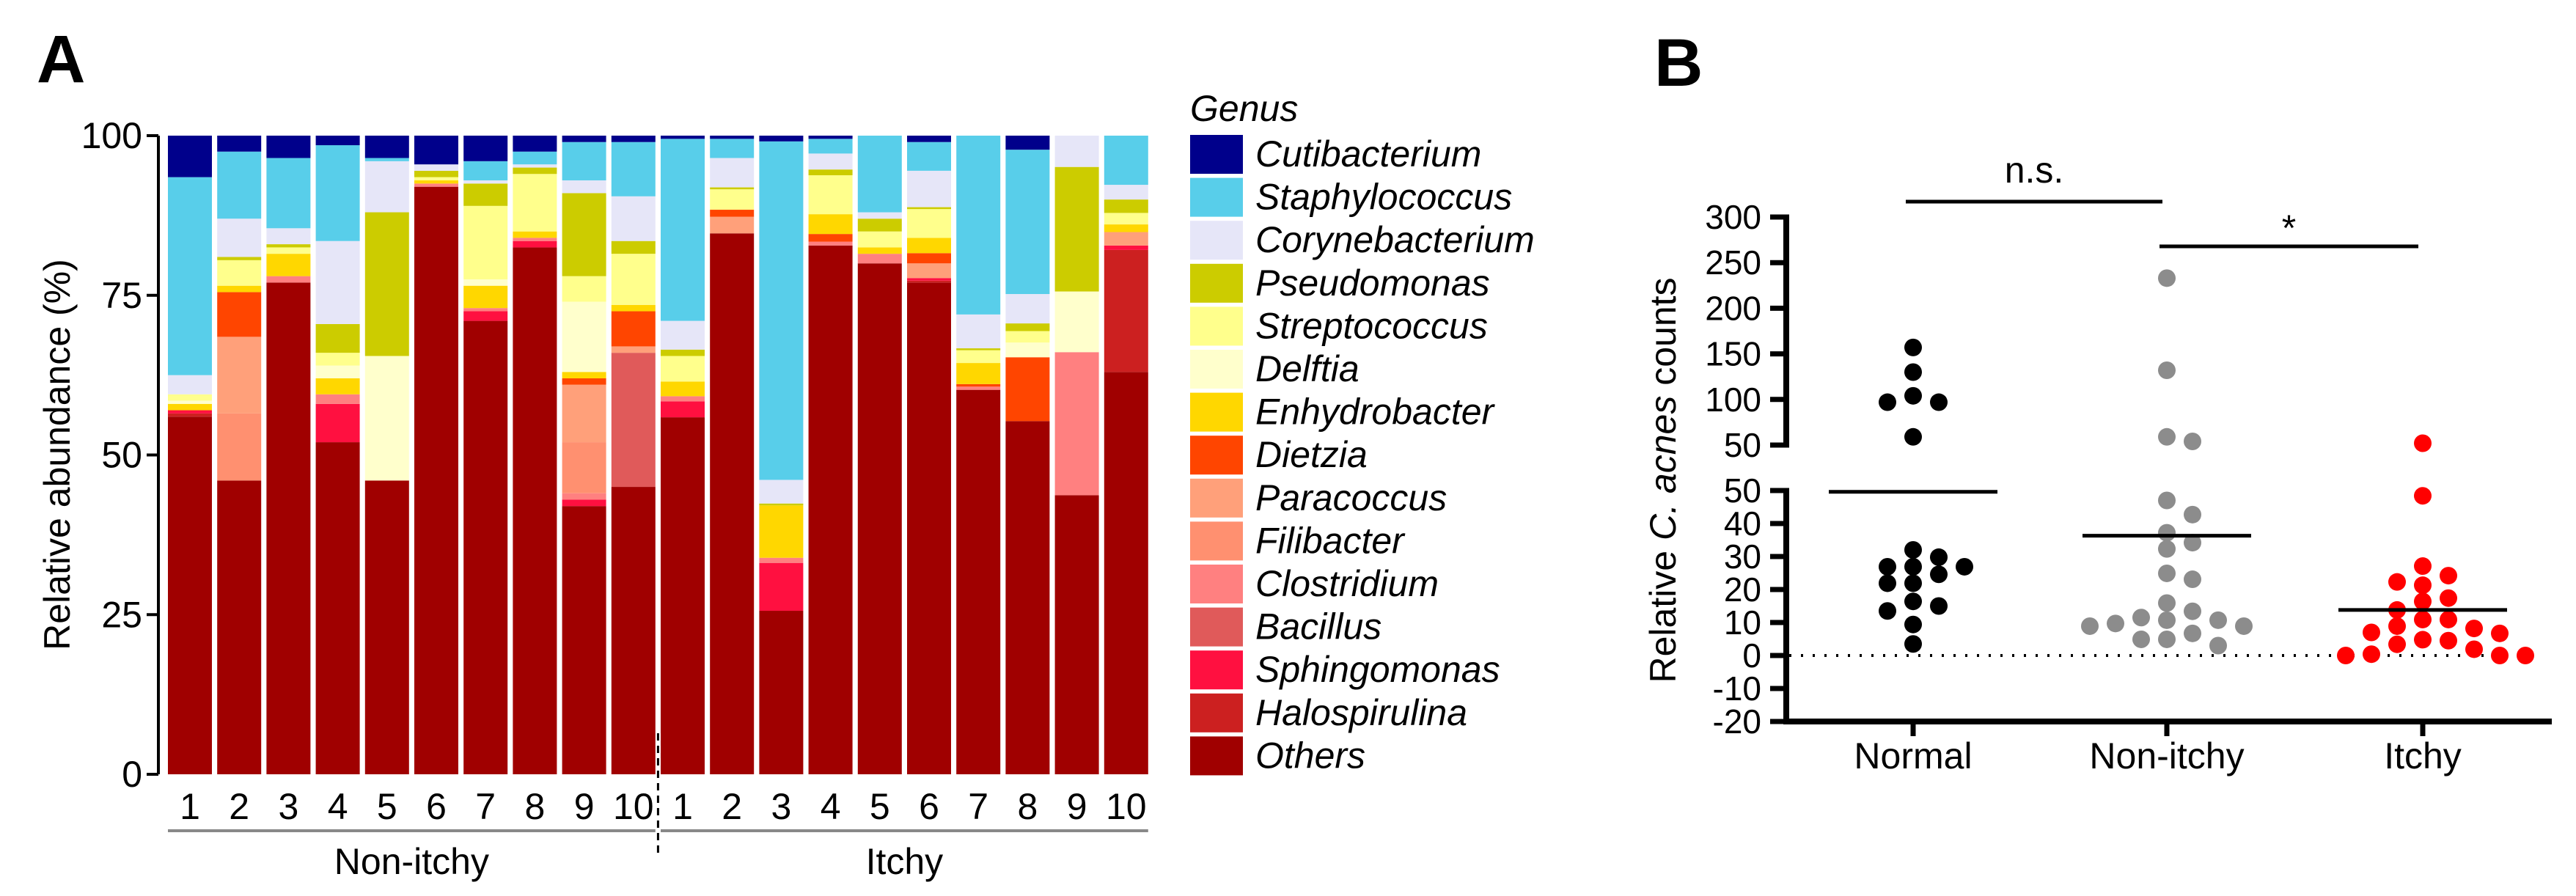 The height and width of the screenshot is (896, 2576). I want to click on x-tick-label: 6, so click(436, 807).